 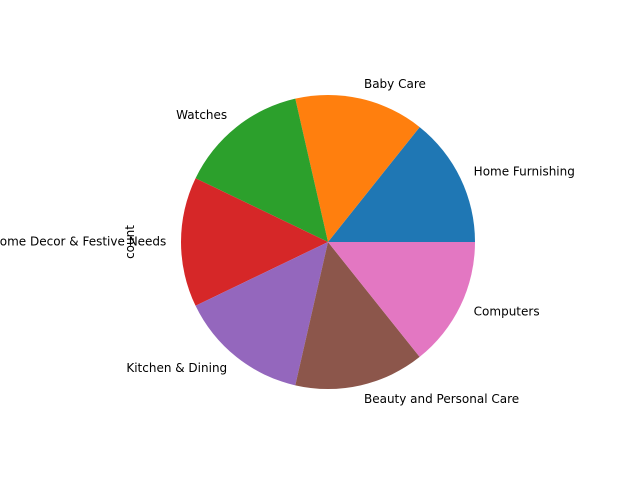 What do you see at coordinates (507, 312) in the screenshot?
I see `slice-label-computers: Computers` at bounding box center [507, 312].